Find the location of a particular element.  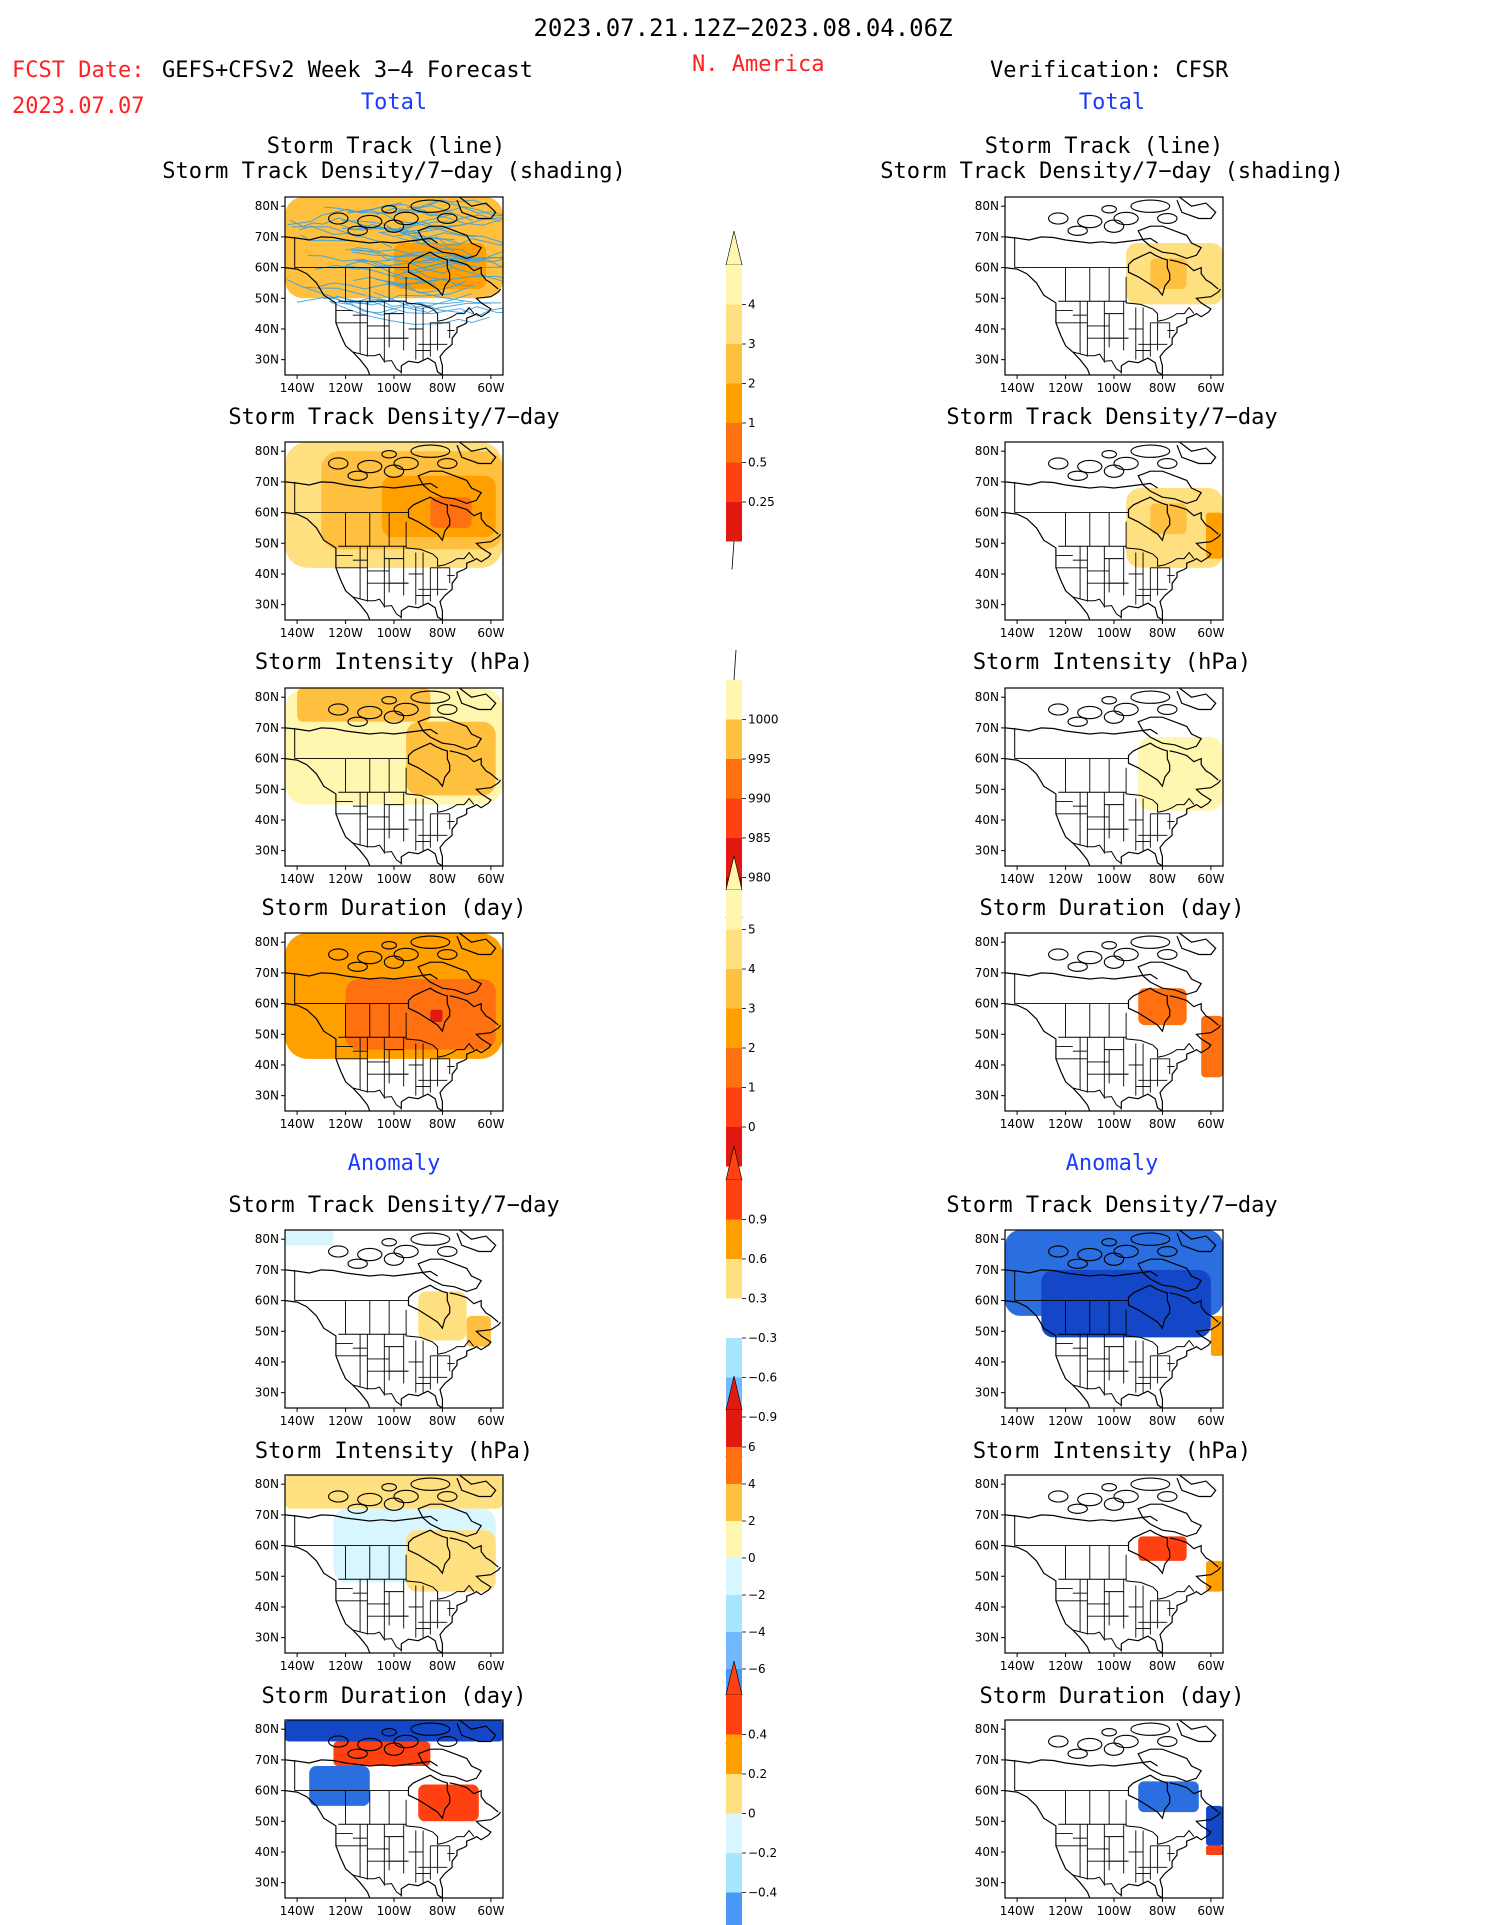

colorbar-density_total: 4 3 2 1 0.5 0.25 is located at coordinates (750, 400).